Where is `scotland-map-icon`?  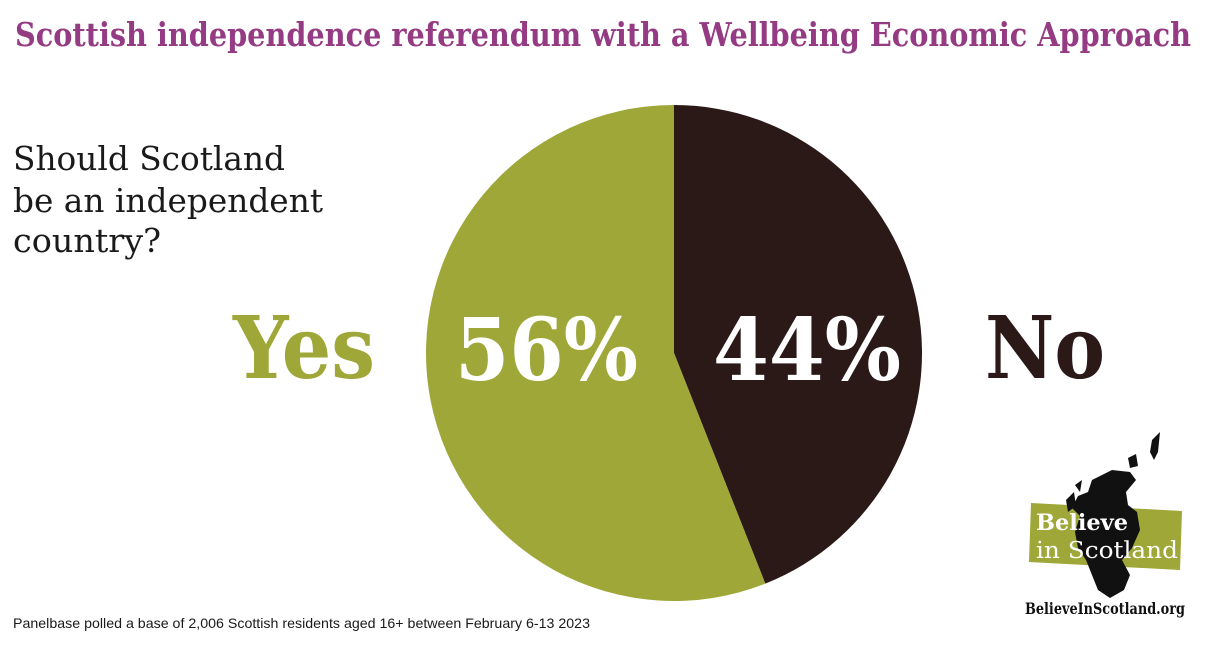 scotland-map-icon is located at coordinates (1113, 515).